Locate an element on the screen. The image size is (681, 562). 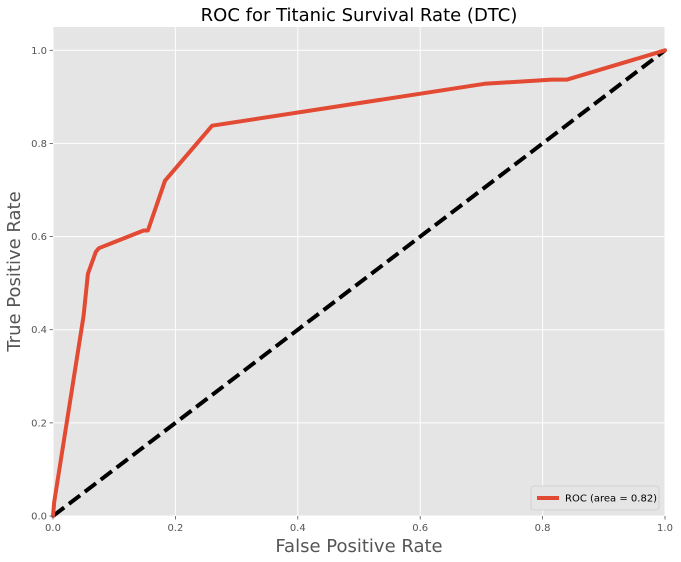
x-tick-label: 1.0 is located at coordinates (665, 528).